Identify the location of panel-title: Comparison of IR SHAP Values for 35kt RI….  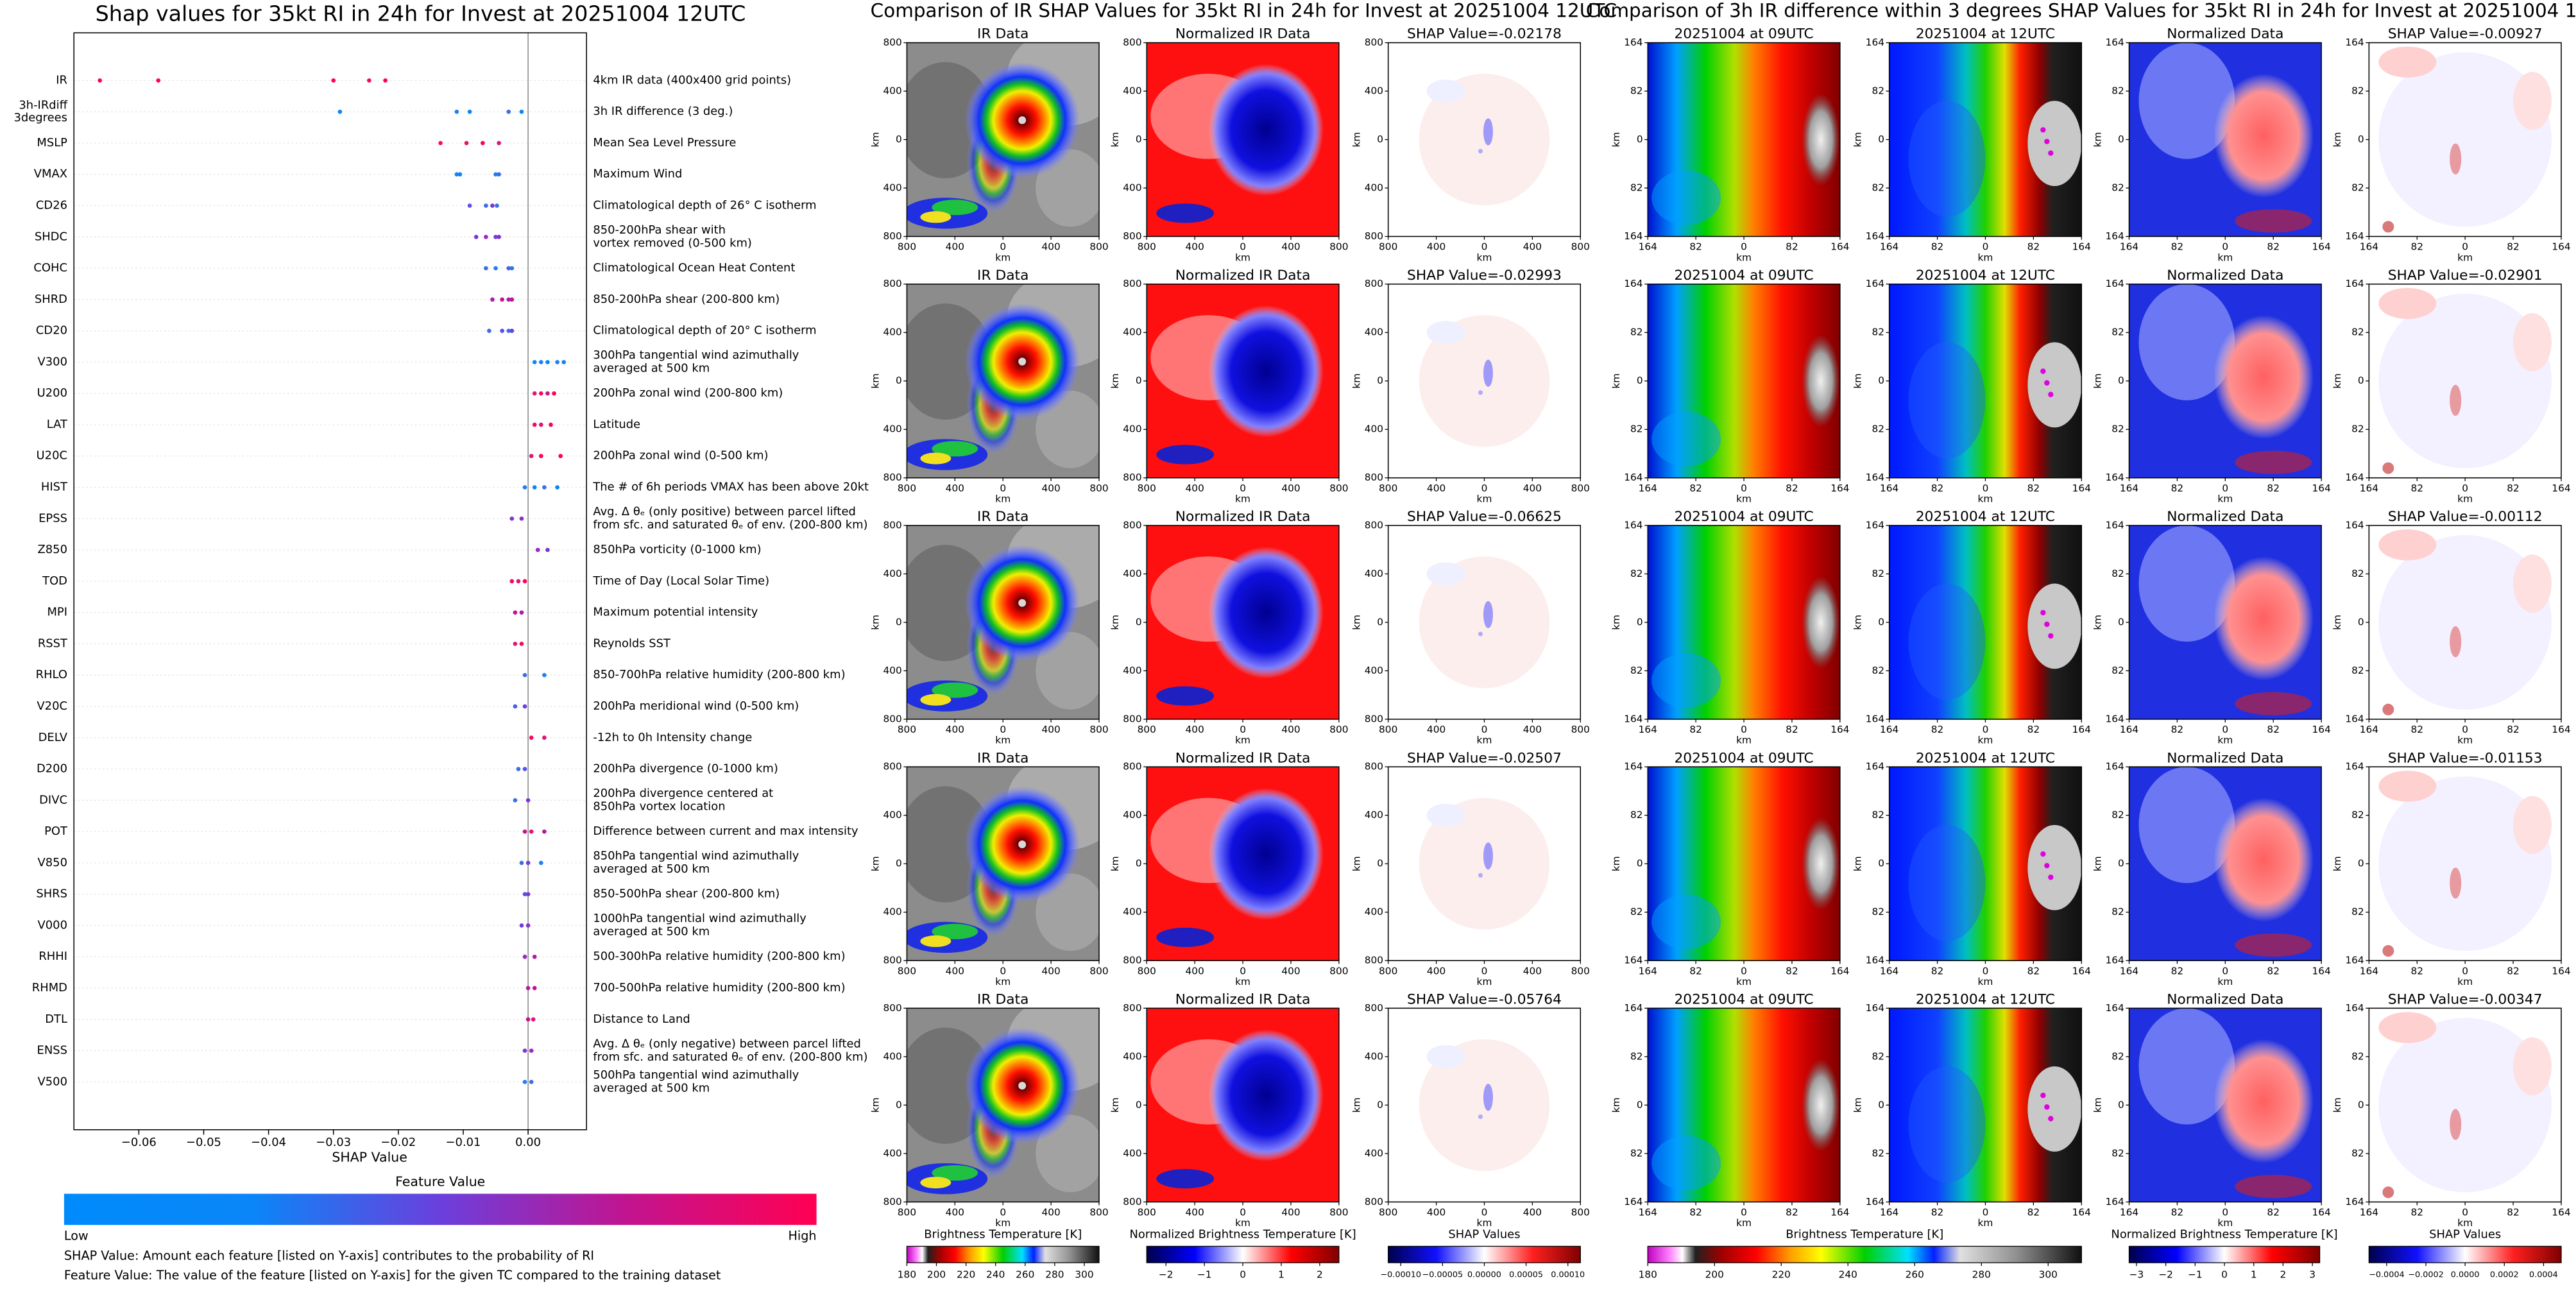
(1244, 11).